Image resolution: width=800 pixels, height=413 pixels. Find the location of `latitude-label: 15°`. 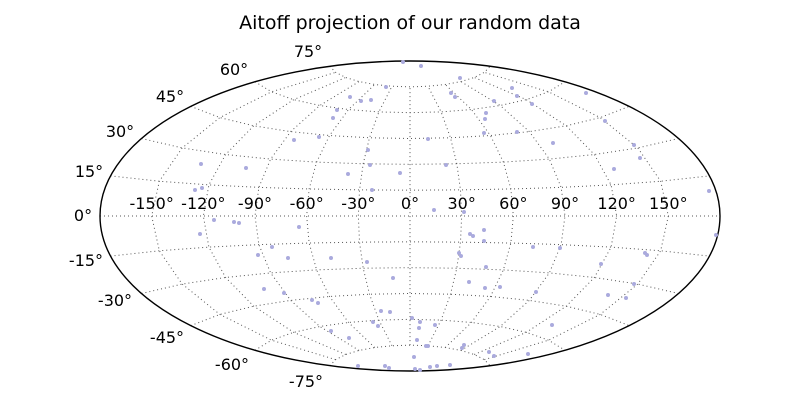

latitude-label: 15° is located at coordinates (89, 171).